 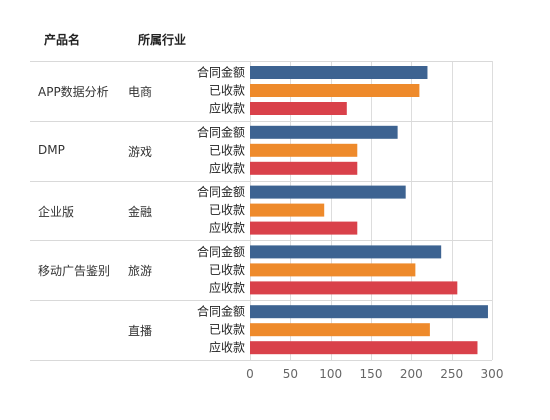 I want to click on series-label-1-2: 应收款, so click(x=227, y=167).